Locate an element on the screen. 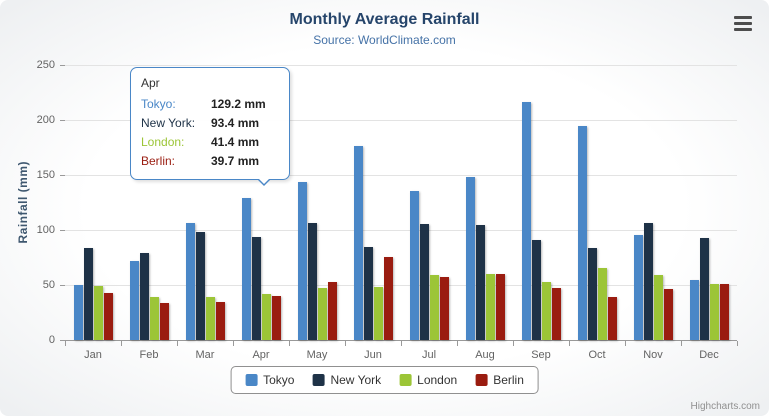  bar-london-dec is located at coordinates (714, 312).